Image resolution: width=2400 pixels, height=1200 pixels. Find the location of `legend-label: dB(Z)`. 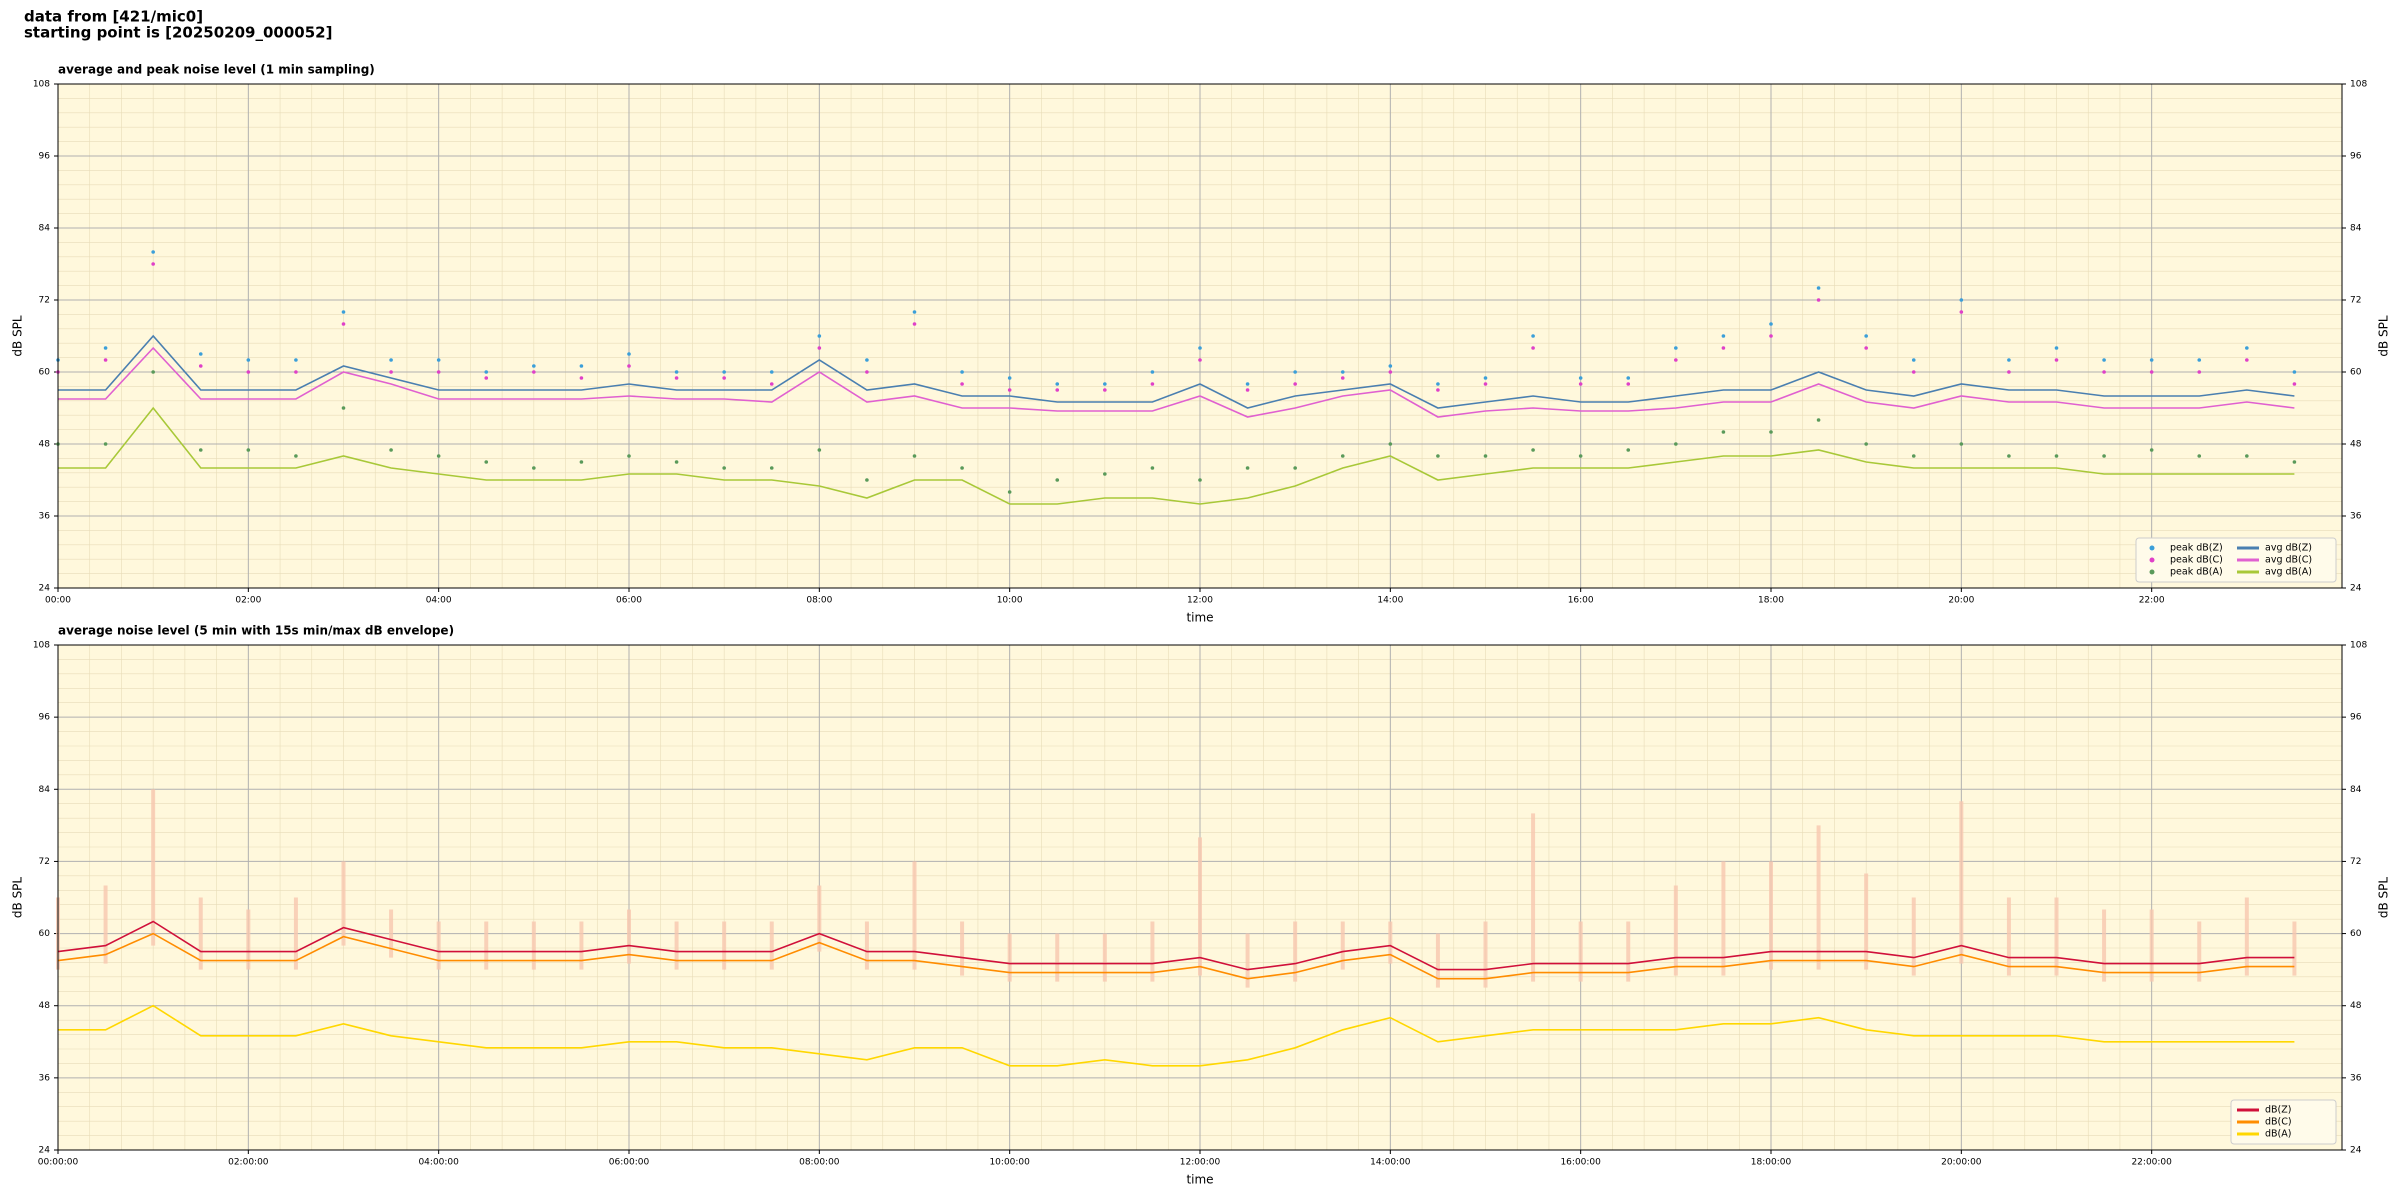

legend-label: dB(Z) is located at coordinates (2278, 1110).